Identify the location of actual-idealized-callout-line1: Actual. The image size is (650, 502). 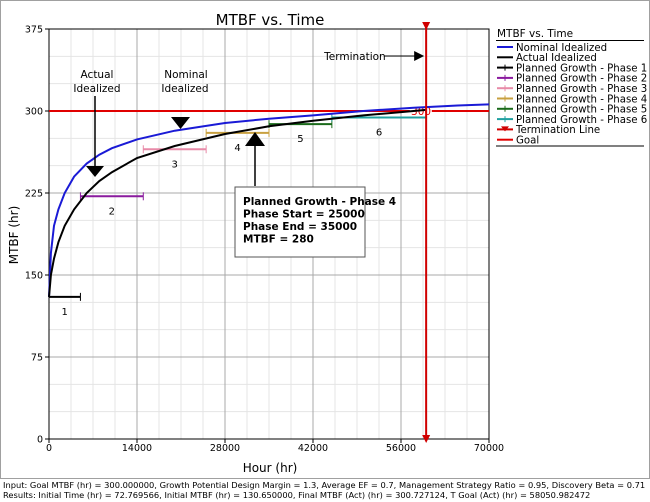
(97, 75).